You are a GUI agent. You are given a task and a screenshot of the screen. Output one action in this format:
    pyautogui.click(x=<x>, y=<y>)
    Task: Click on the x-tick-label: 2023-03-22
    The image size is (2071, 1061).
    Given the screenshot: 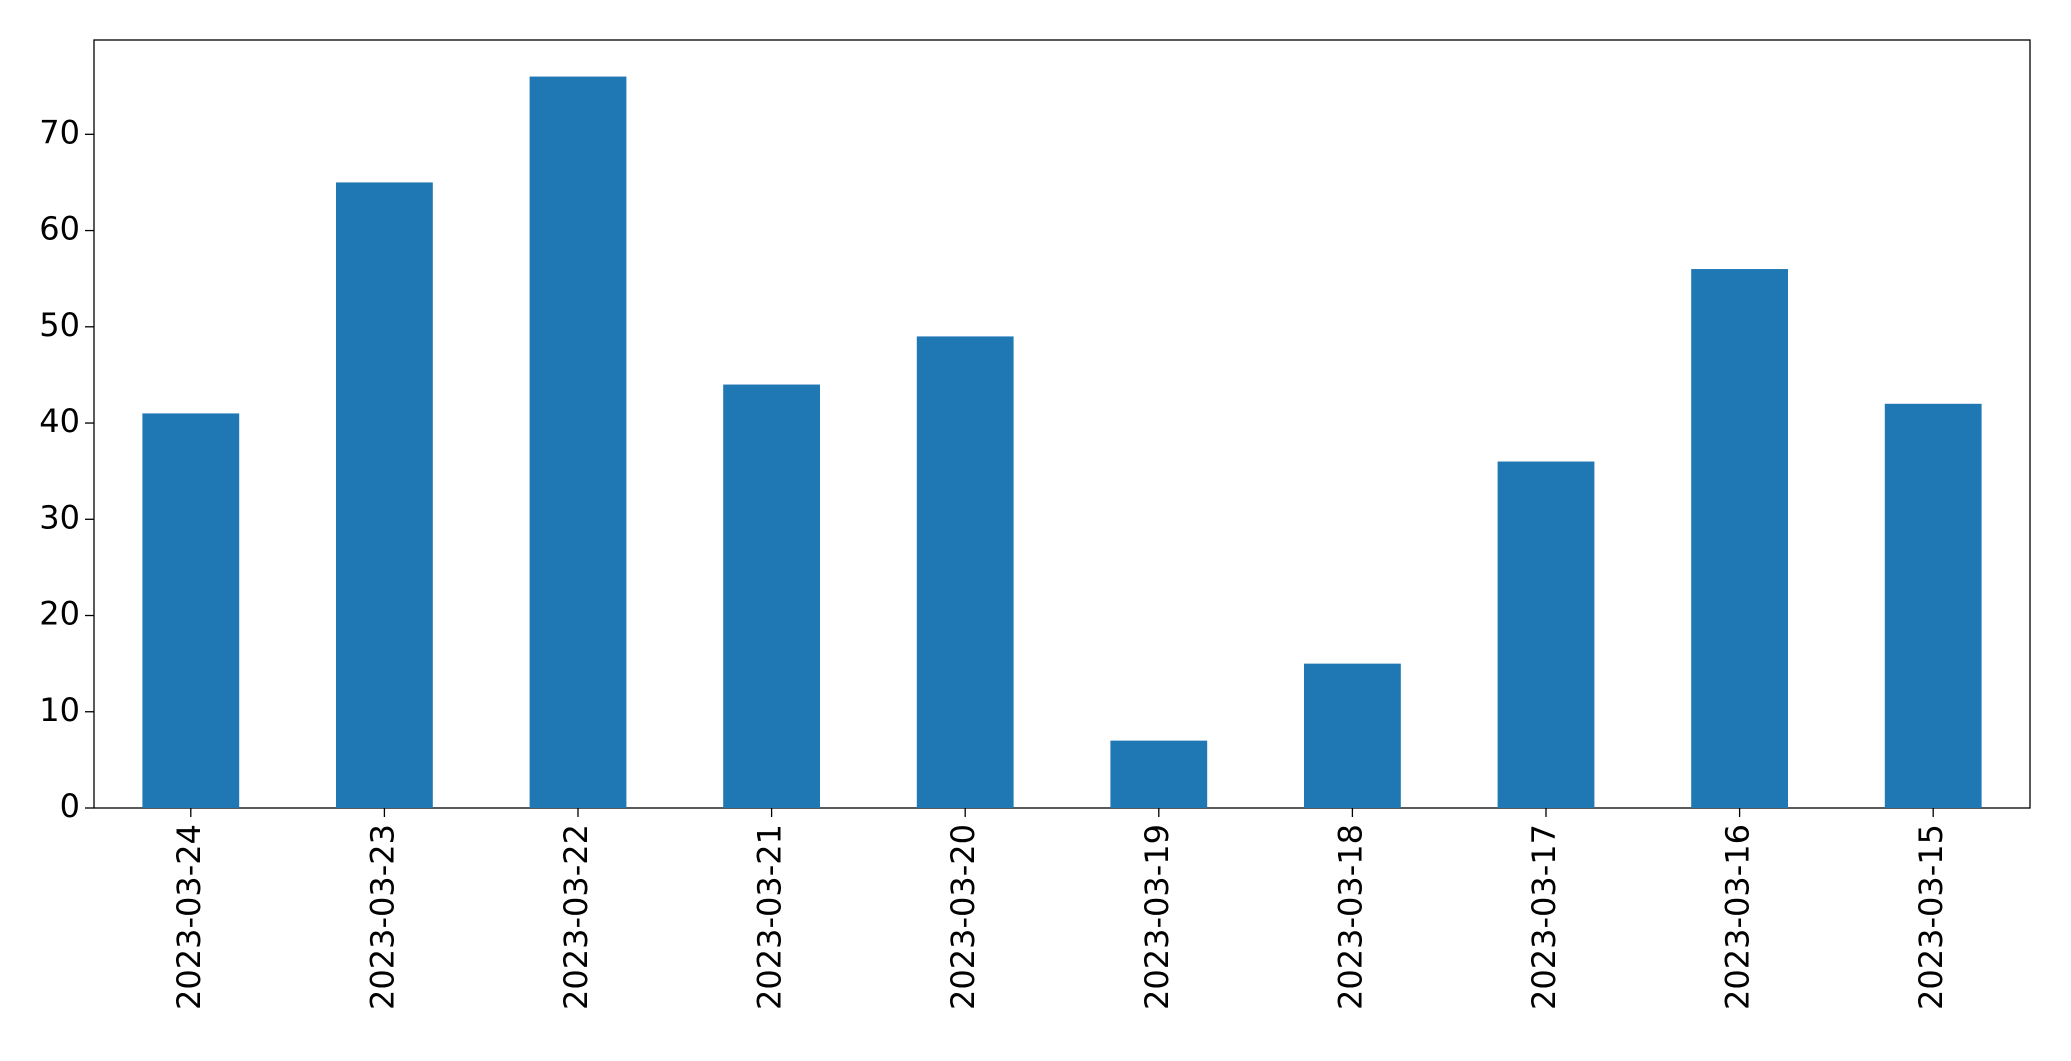 What is the action you would take?
    pyautogui.click(x=576, y=917)
    